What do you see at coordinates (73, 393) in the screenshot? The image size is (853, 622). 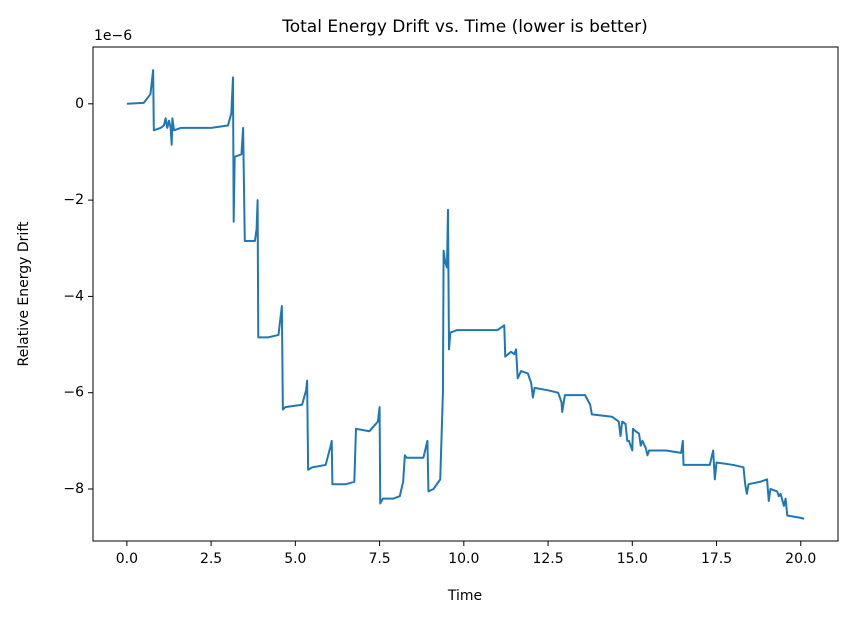 I see `y-tick-label: −6` at bounding box center [73, 393].